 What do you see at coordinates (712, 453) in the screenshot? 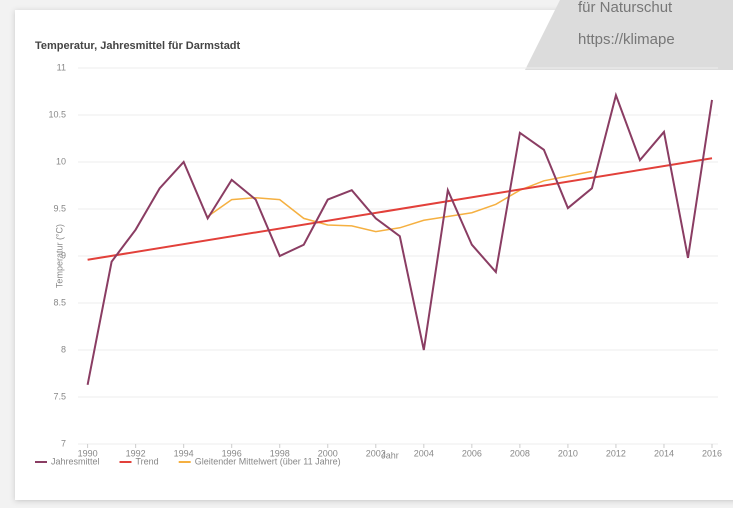
I see `x-tick-label: 2016` at bounding box center [712, 453].